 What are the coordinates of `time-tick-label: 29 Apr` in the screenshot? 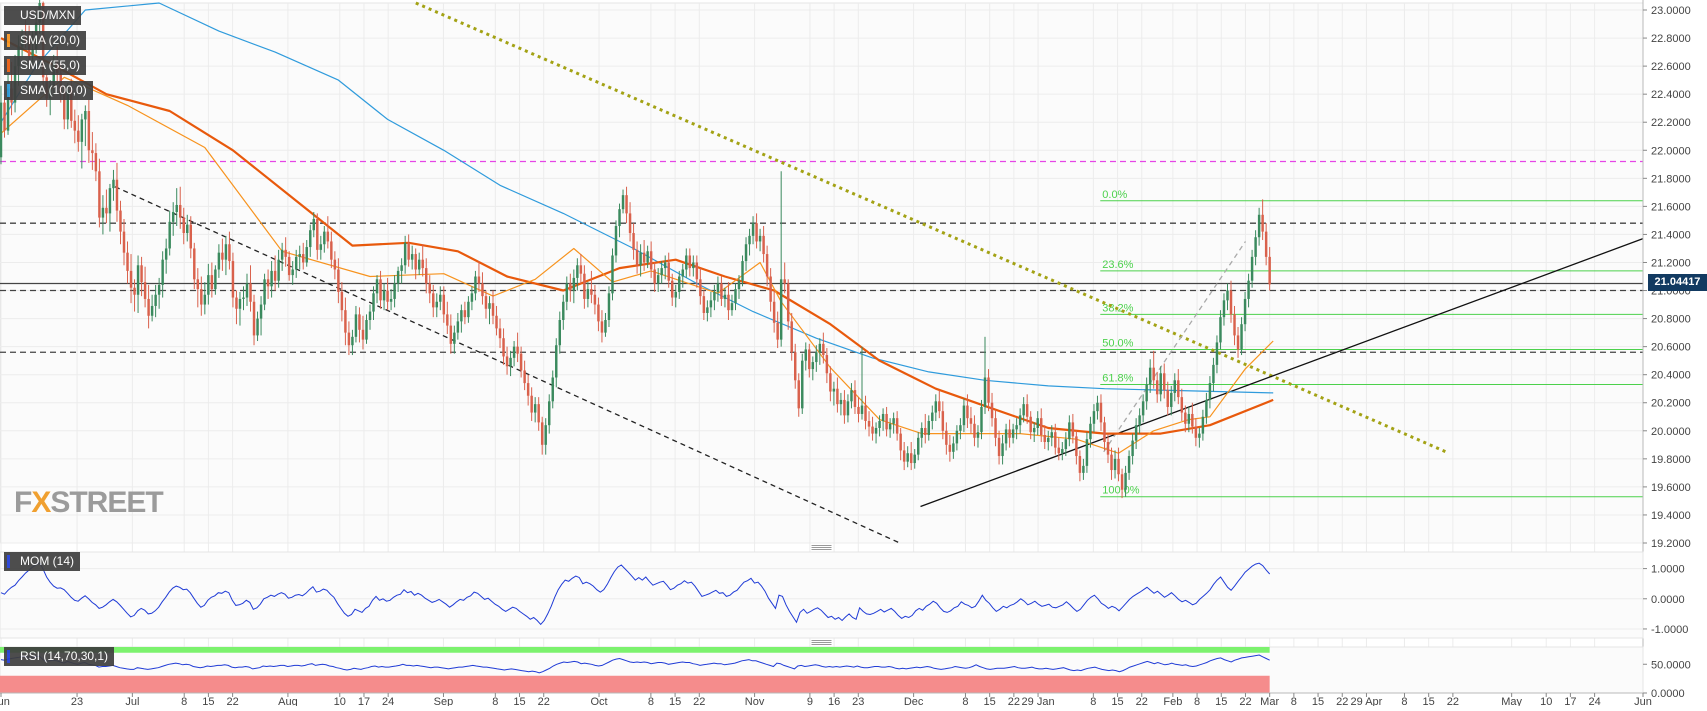 It's located at (1367, 701).